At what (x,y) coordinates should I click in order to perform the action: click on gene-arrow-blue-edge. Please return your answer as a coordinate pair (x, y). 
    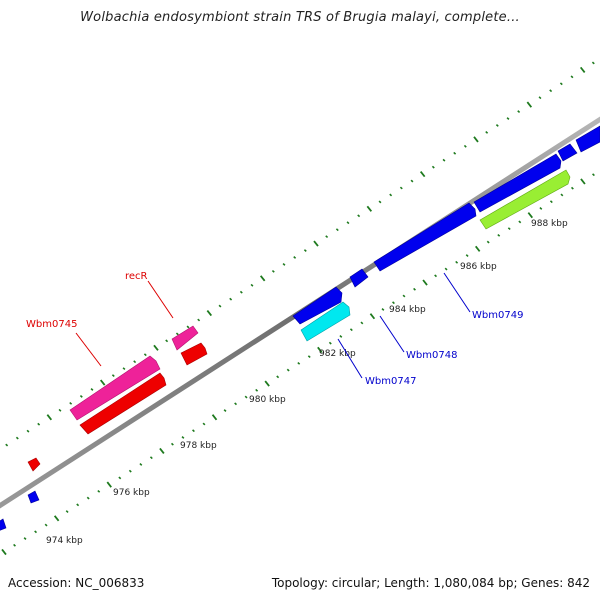
    Looking at the image, I should click on (3, 524).